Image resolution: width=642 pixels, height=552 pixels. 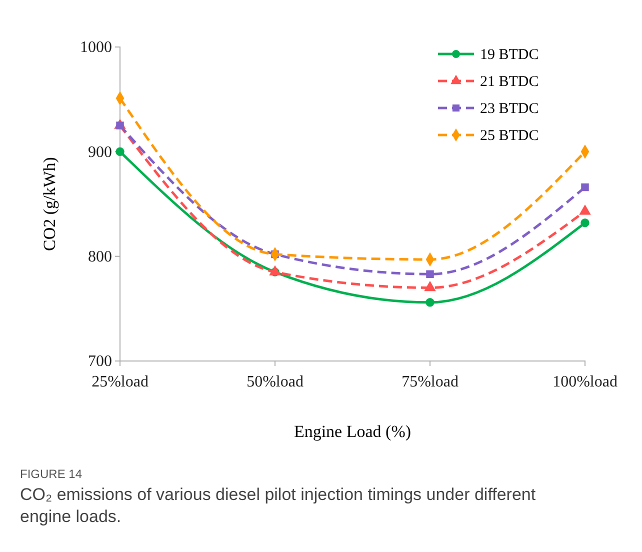 What do you see at coordinates (100, 361) in the screenshot?
I see `y-tick-label: 700` at bounding box center [100, 361].